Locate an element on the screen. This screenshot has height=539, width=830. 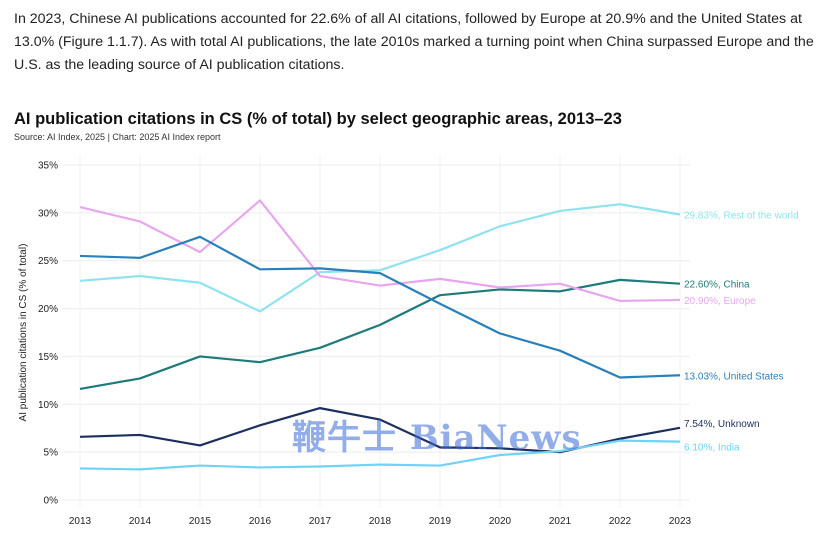
y-tick-label: 10% is located at coordinates (48, 405).